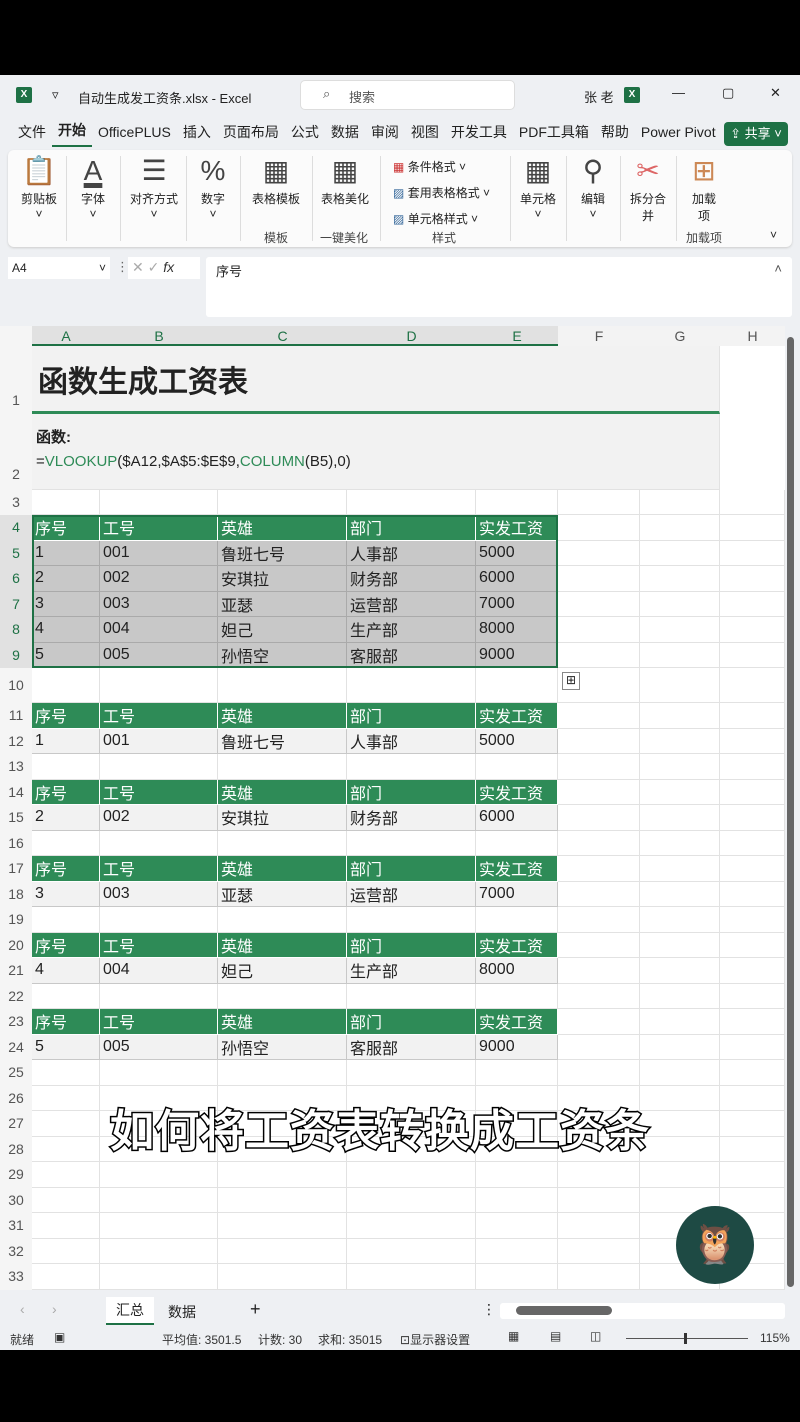 Image resolution: width=800 pixels, height=1422 pixels. What do you see at coordinates (66, 604) in the screenshot?
I see `table-cell: 3` at bounding box center [66, 604].